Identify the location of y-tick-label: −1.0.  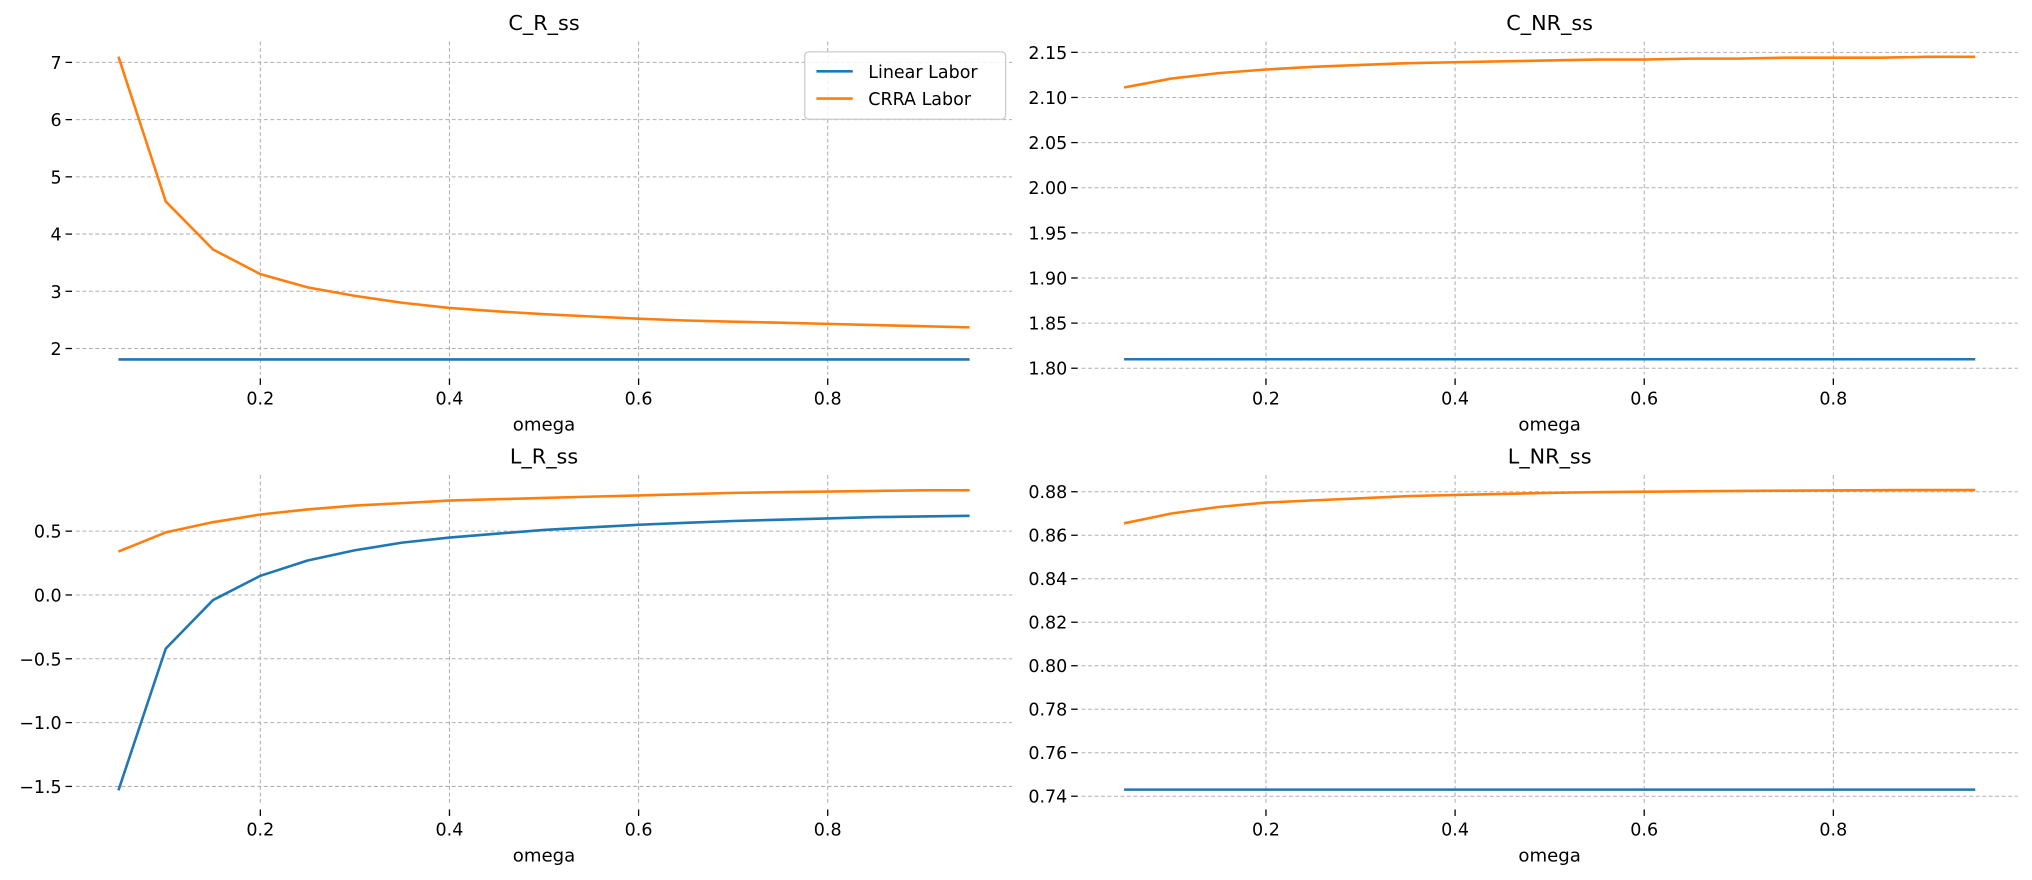
(40, 724).